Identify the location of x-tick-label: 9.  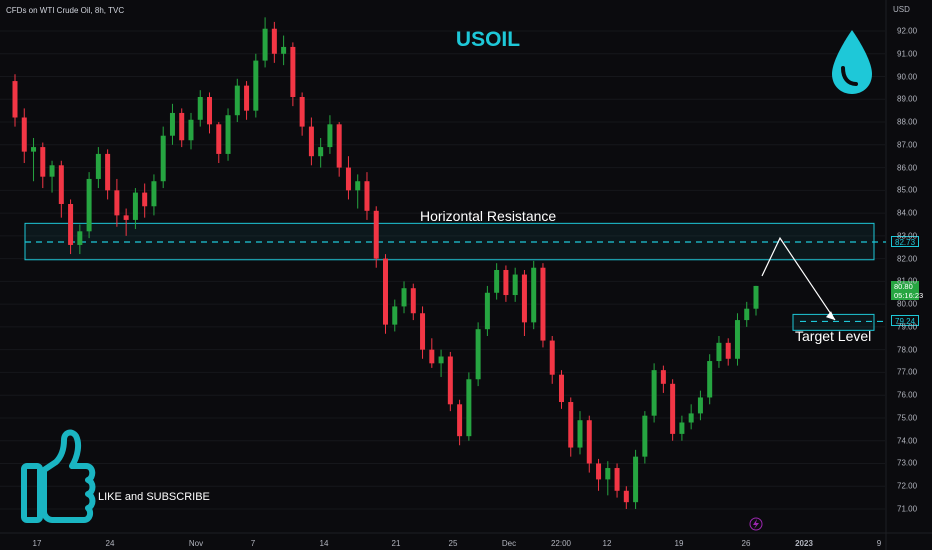
(879, 543).